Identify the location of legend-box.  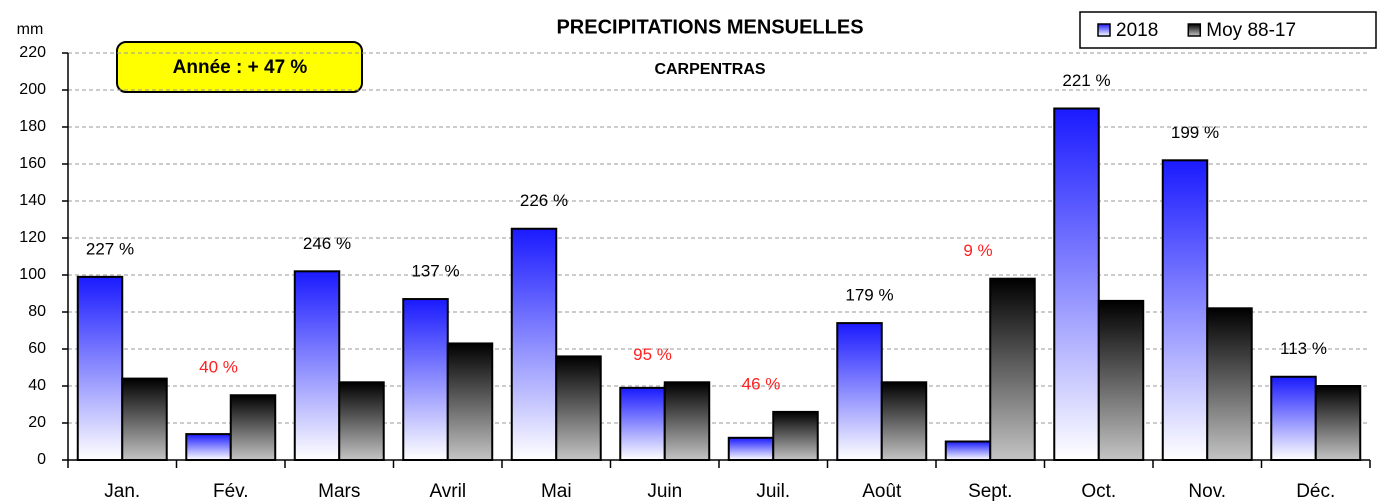
(1228, 30).